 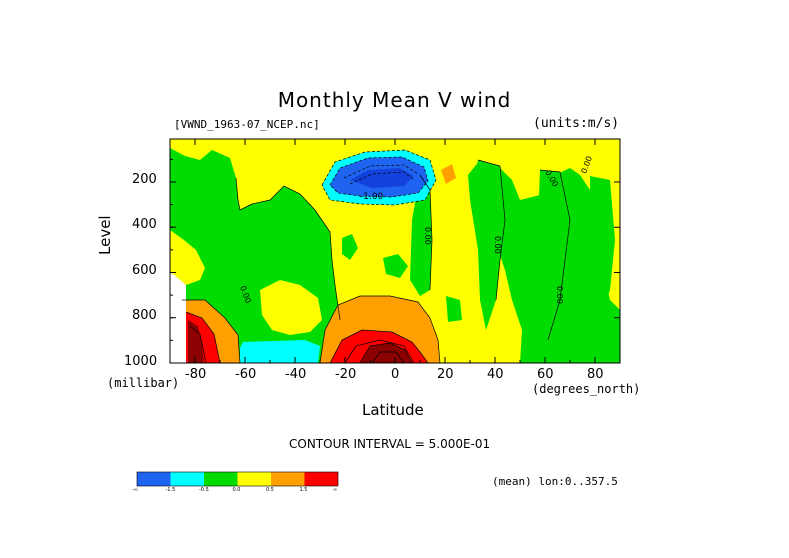 I want to click on y-tick-label-800: 800, so click(x=144, y=315).